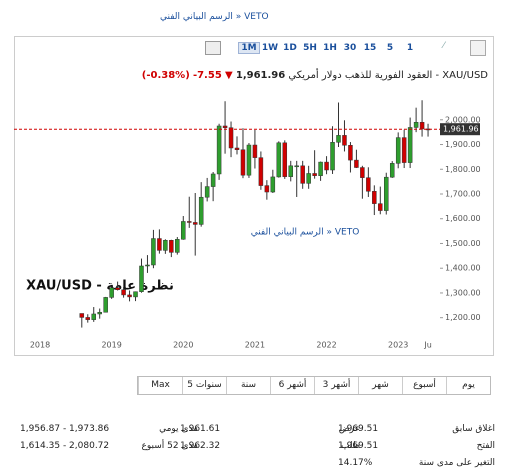  Describe the element at coordinates (213, 48) in the screenshot. I see `menu-icon` at that location.